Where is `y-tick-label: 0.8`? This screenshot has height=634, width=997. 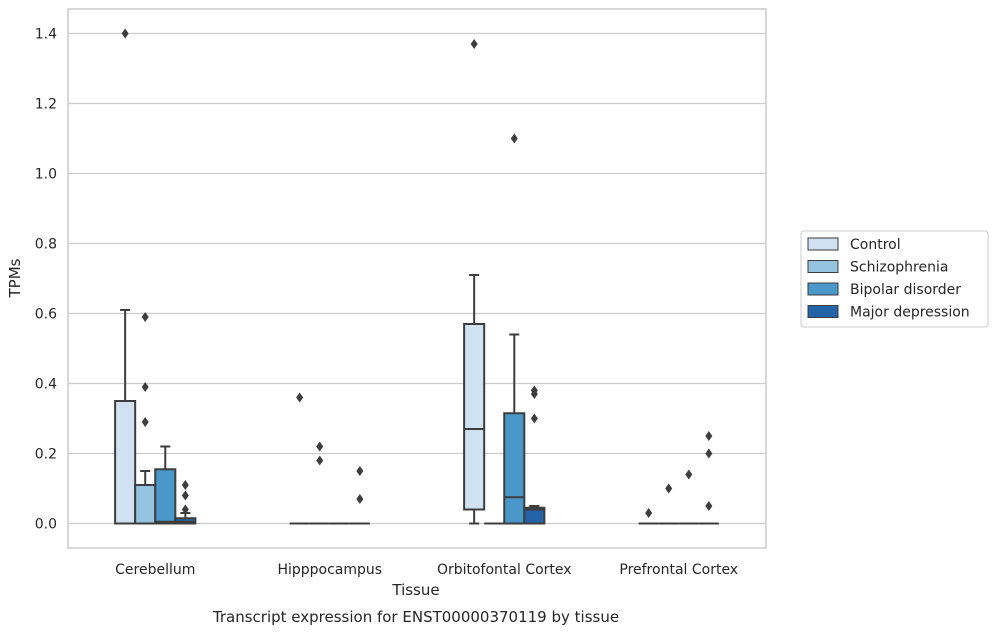 y-tick-label: 0.8 is located at coordinates (46, 245).